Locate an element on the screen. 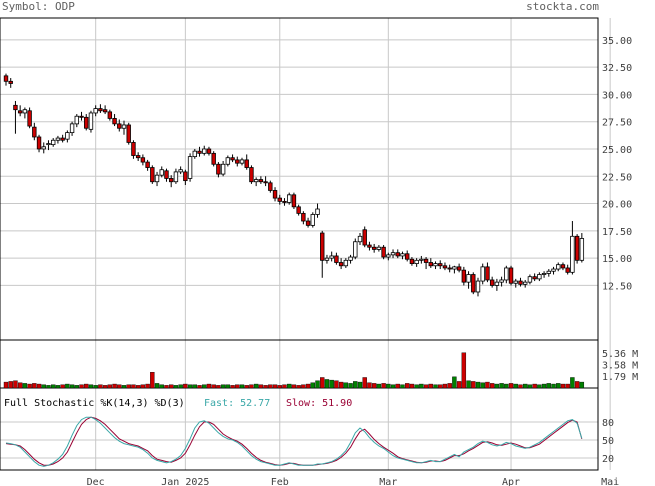  volume-tick-label: 1.79 M is located at coordinates (620, 377).